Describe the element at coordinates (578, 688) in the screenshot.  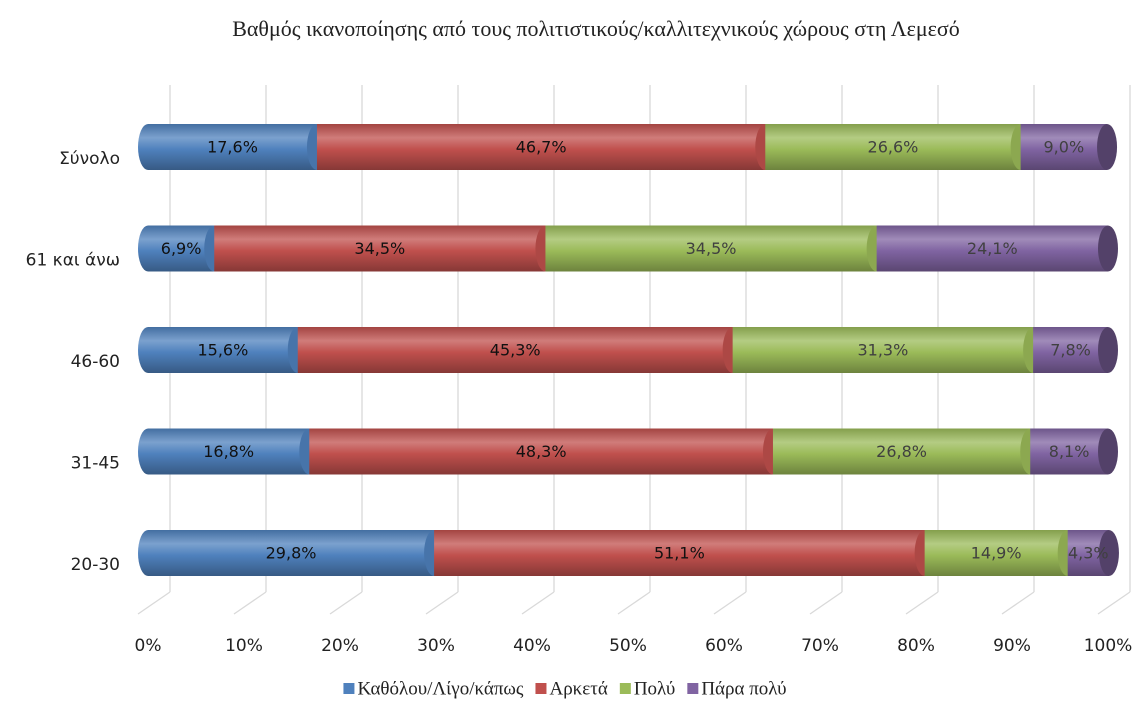
I see `legend-label: Αρκετά` at that location.